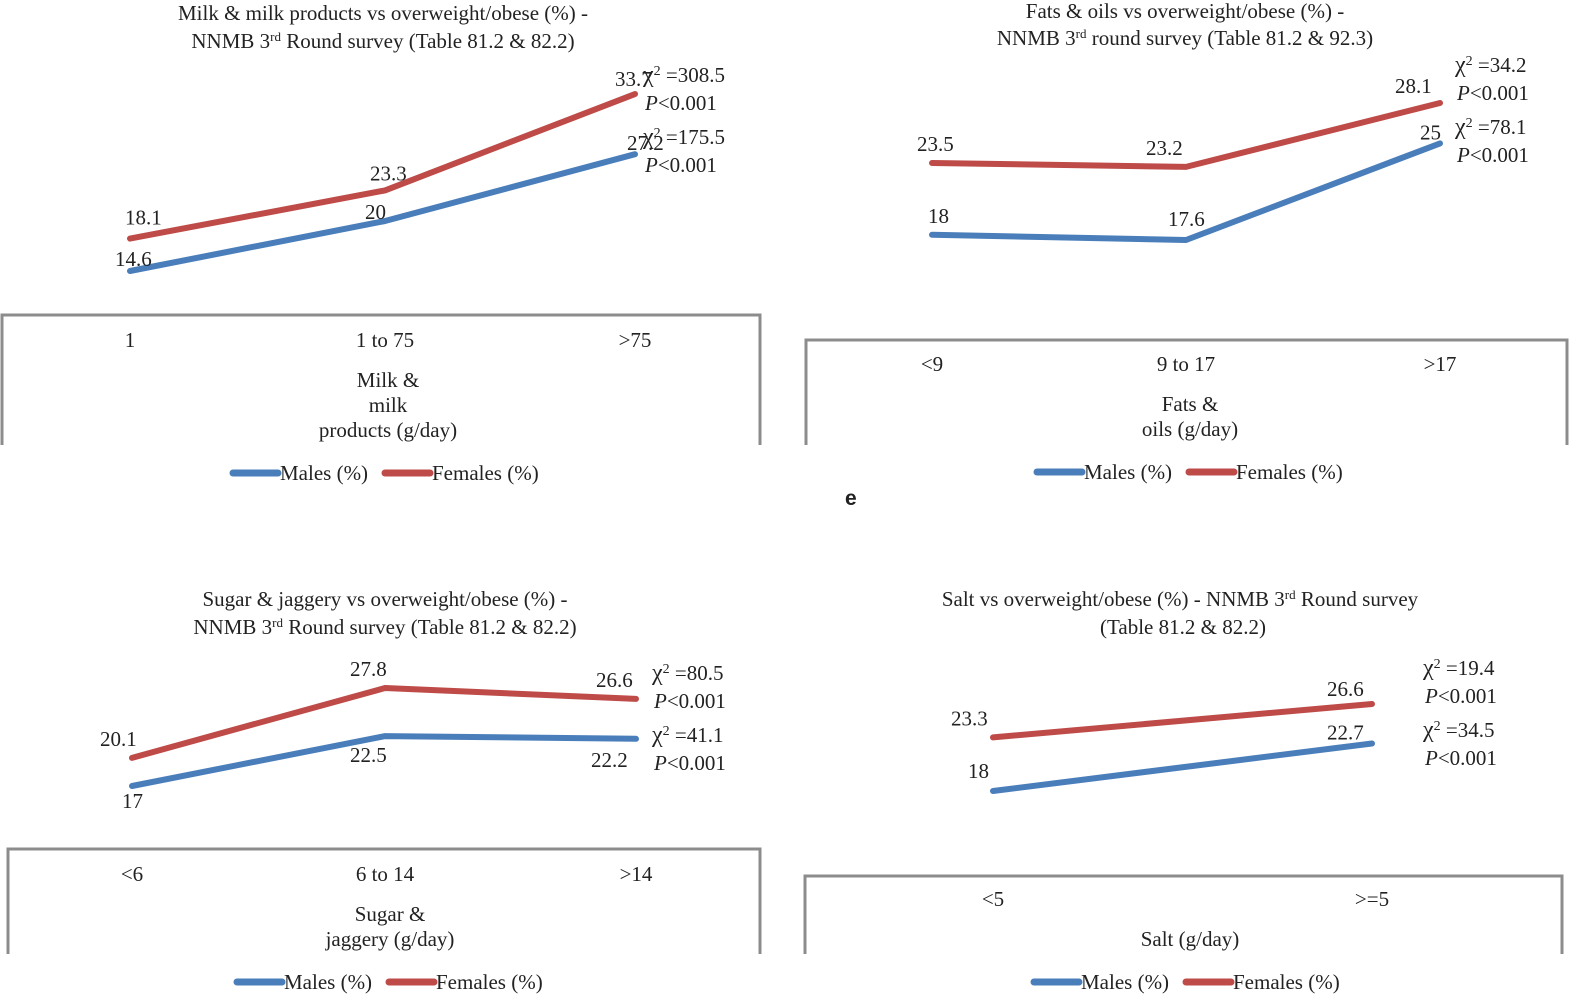 The image size is (1577, 1000). What do you see at coordinates (1186, 219) in the screenshot?
I see `data-label-males: 17.6` at bounding box center [1186, 219].